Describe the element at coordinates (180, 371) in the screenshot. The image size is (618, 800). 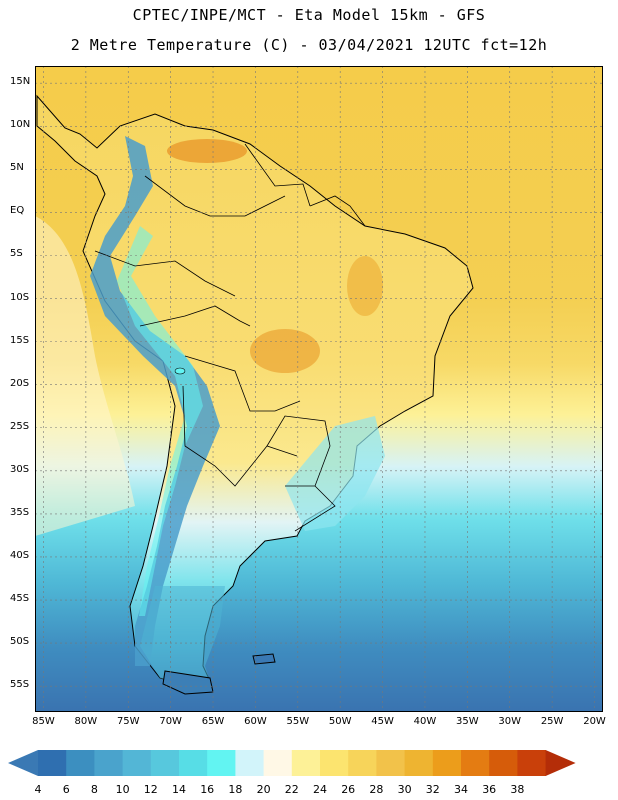
I see `lake-titicaca` at that location.